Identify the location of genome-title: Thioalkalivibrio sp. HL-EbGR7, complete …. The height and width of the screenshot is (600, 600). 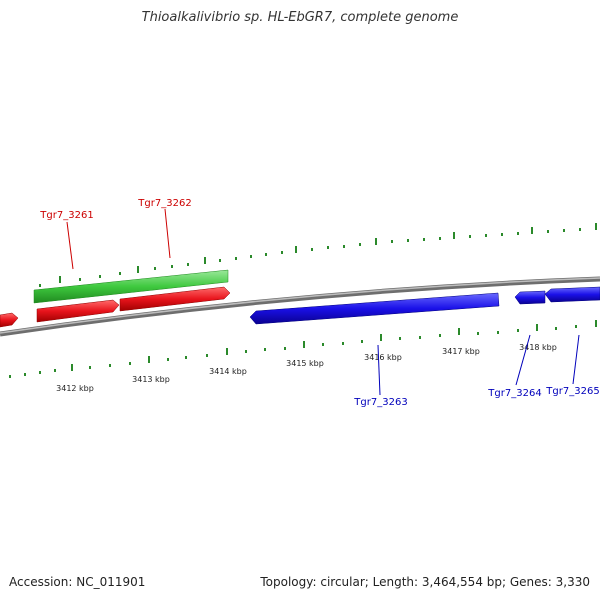
(300, 17).